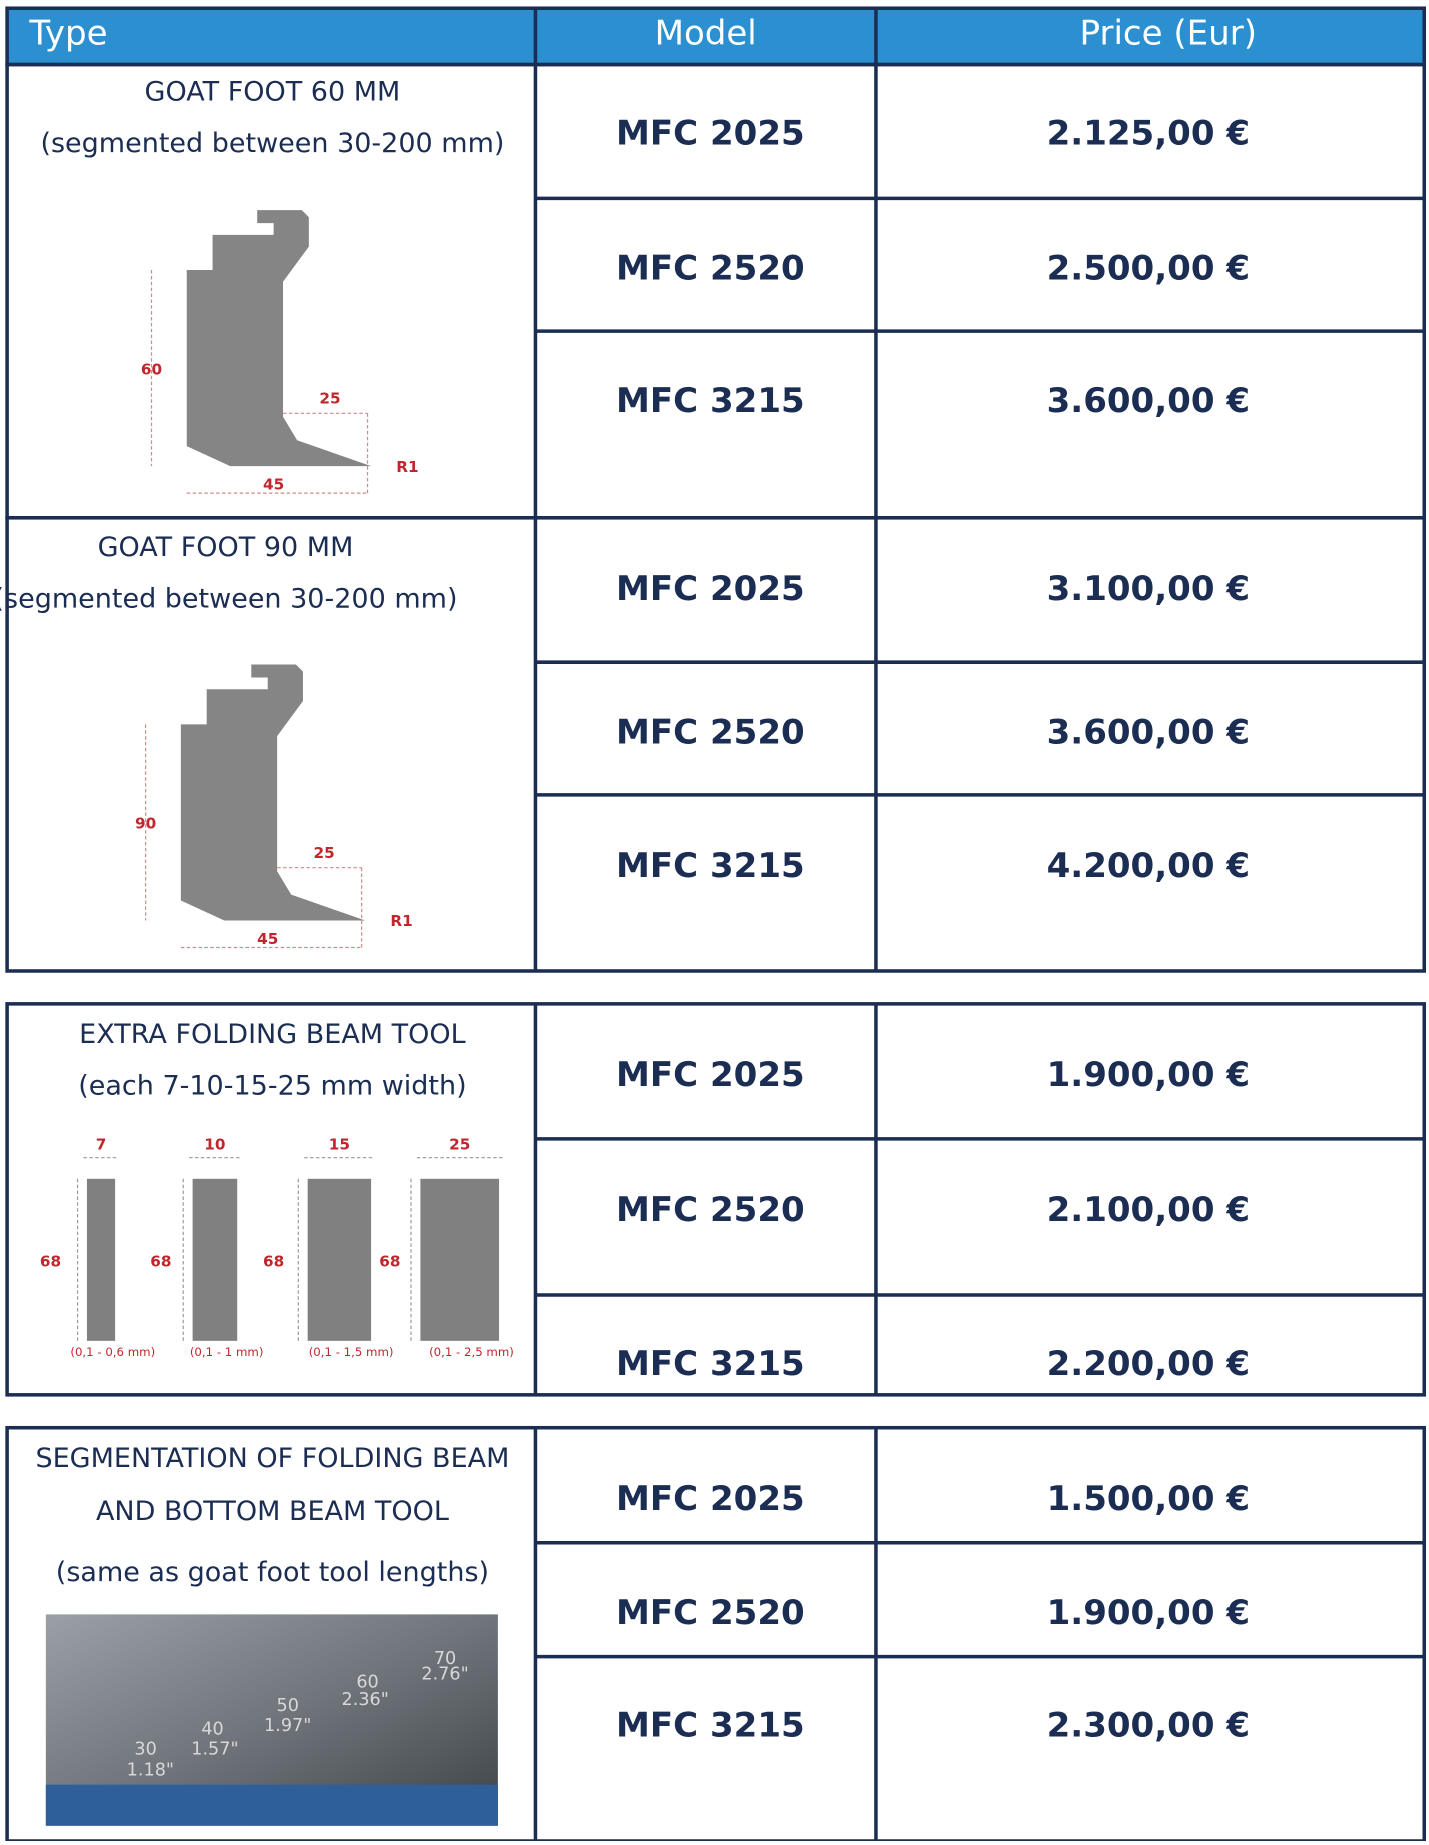 This screenshot has height=1845, width=1429. What do you see at coordinates (1148, 1364) in the screenshot?
I see `price: 2.200,00 €` at bounding box center [1148, 1364].